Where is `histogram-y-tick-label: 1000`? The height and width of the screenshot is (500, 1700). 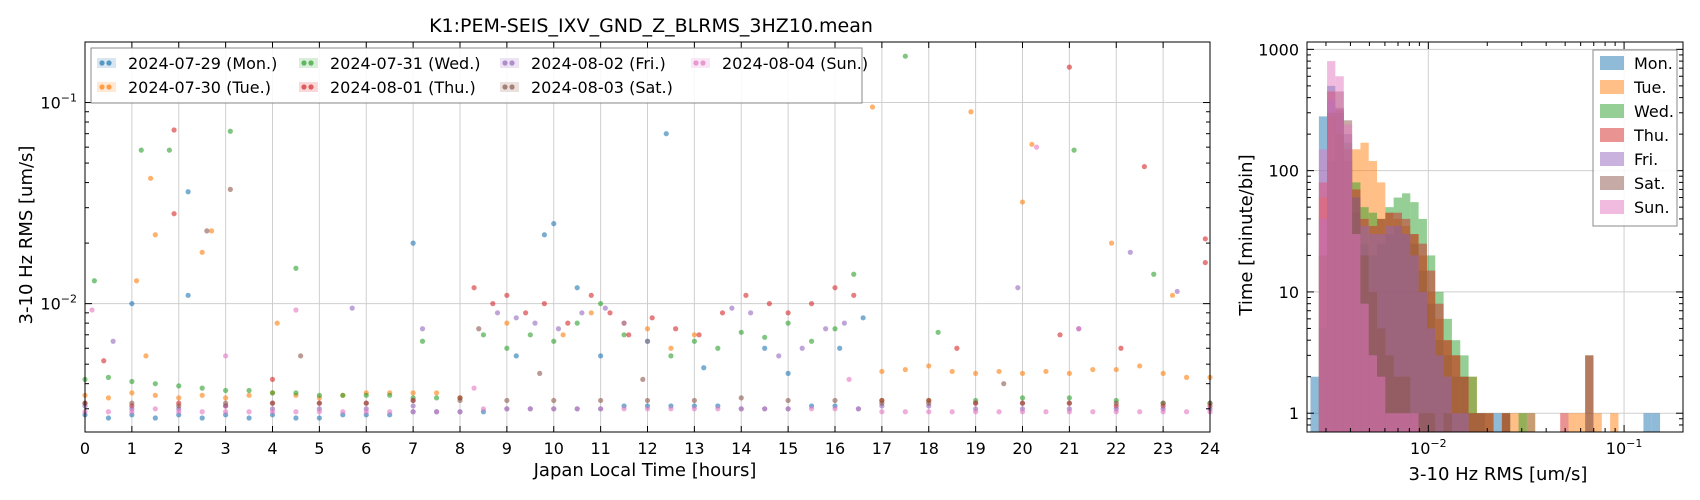
histogram-y-tick-label: 1000 is located at coordinates (1278, 49).